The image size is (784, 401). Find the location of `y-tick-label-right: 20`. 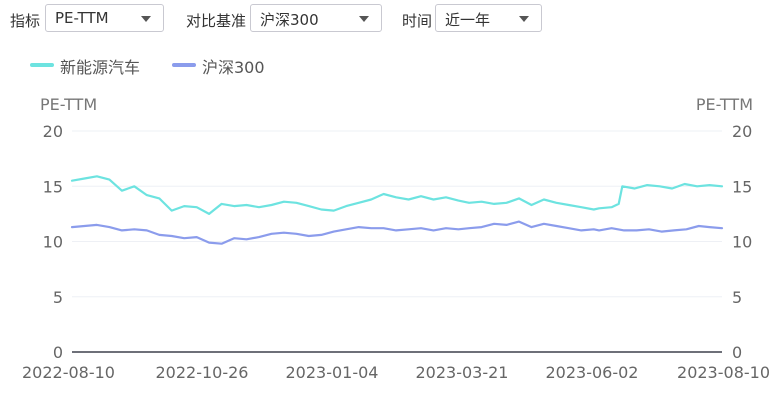

y-tick-label-right: 20 is located at coordinates (742, 131).